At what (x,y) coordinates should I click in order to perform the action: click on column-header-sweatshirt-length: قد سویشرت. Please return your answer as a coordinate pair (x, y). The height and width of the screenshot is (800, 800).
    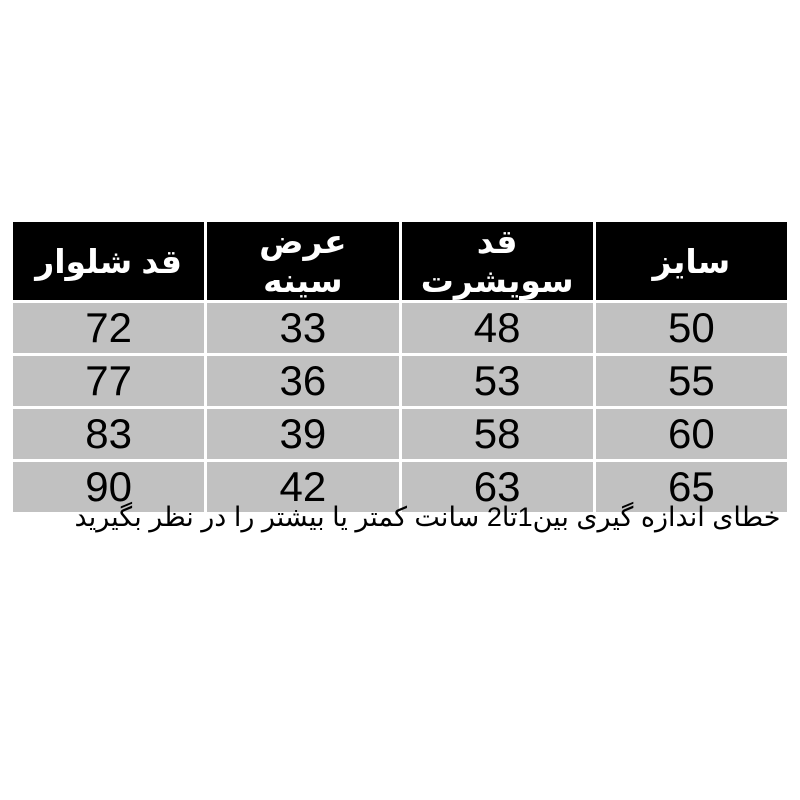
    Looking at the image, I should click on (497, 261).